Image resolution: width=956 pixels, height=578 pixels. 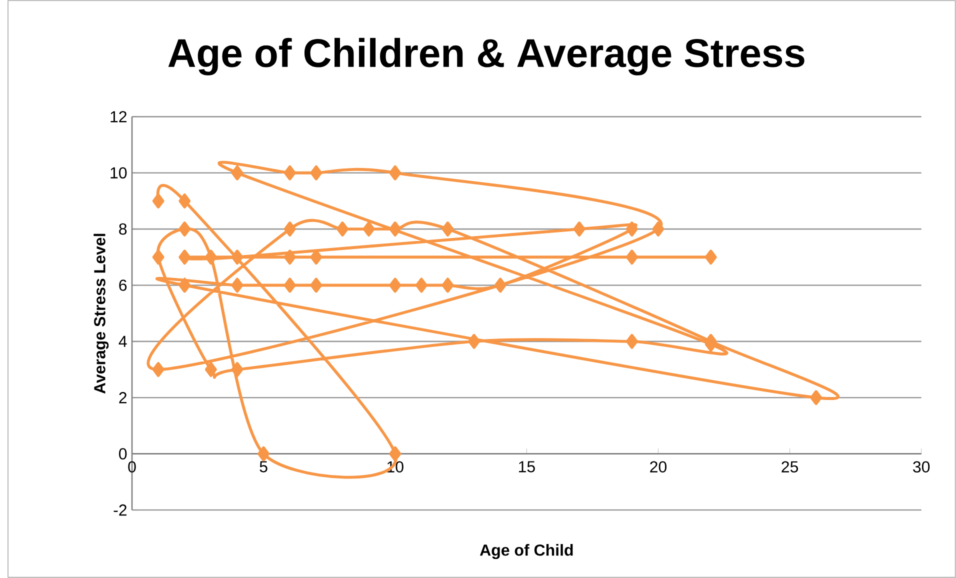 What do you see at coordinates (526, 466) in the screenshot?
I see `x-tick-label: 15` at bounding box center [526, 466].